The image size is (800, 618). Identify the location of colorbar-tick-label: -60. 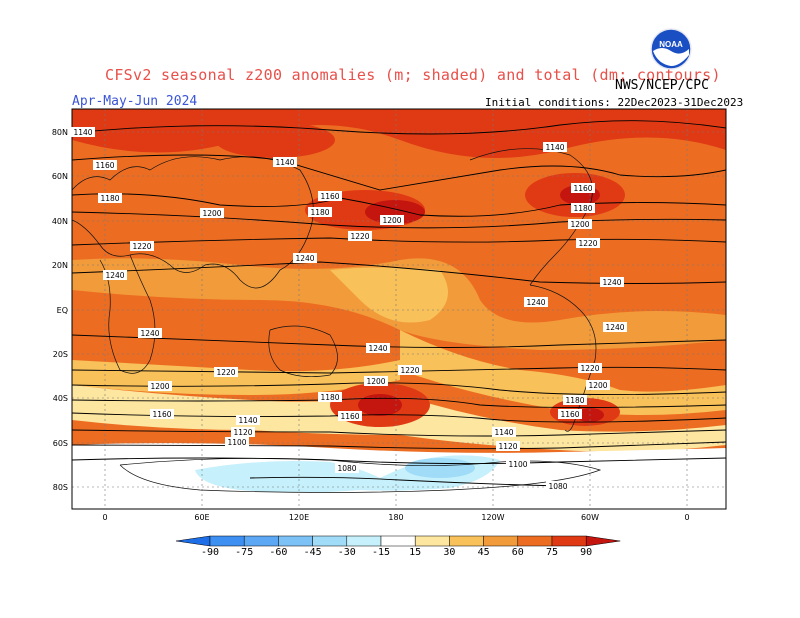
(278, 552).